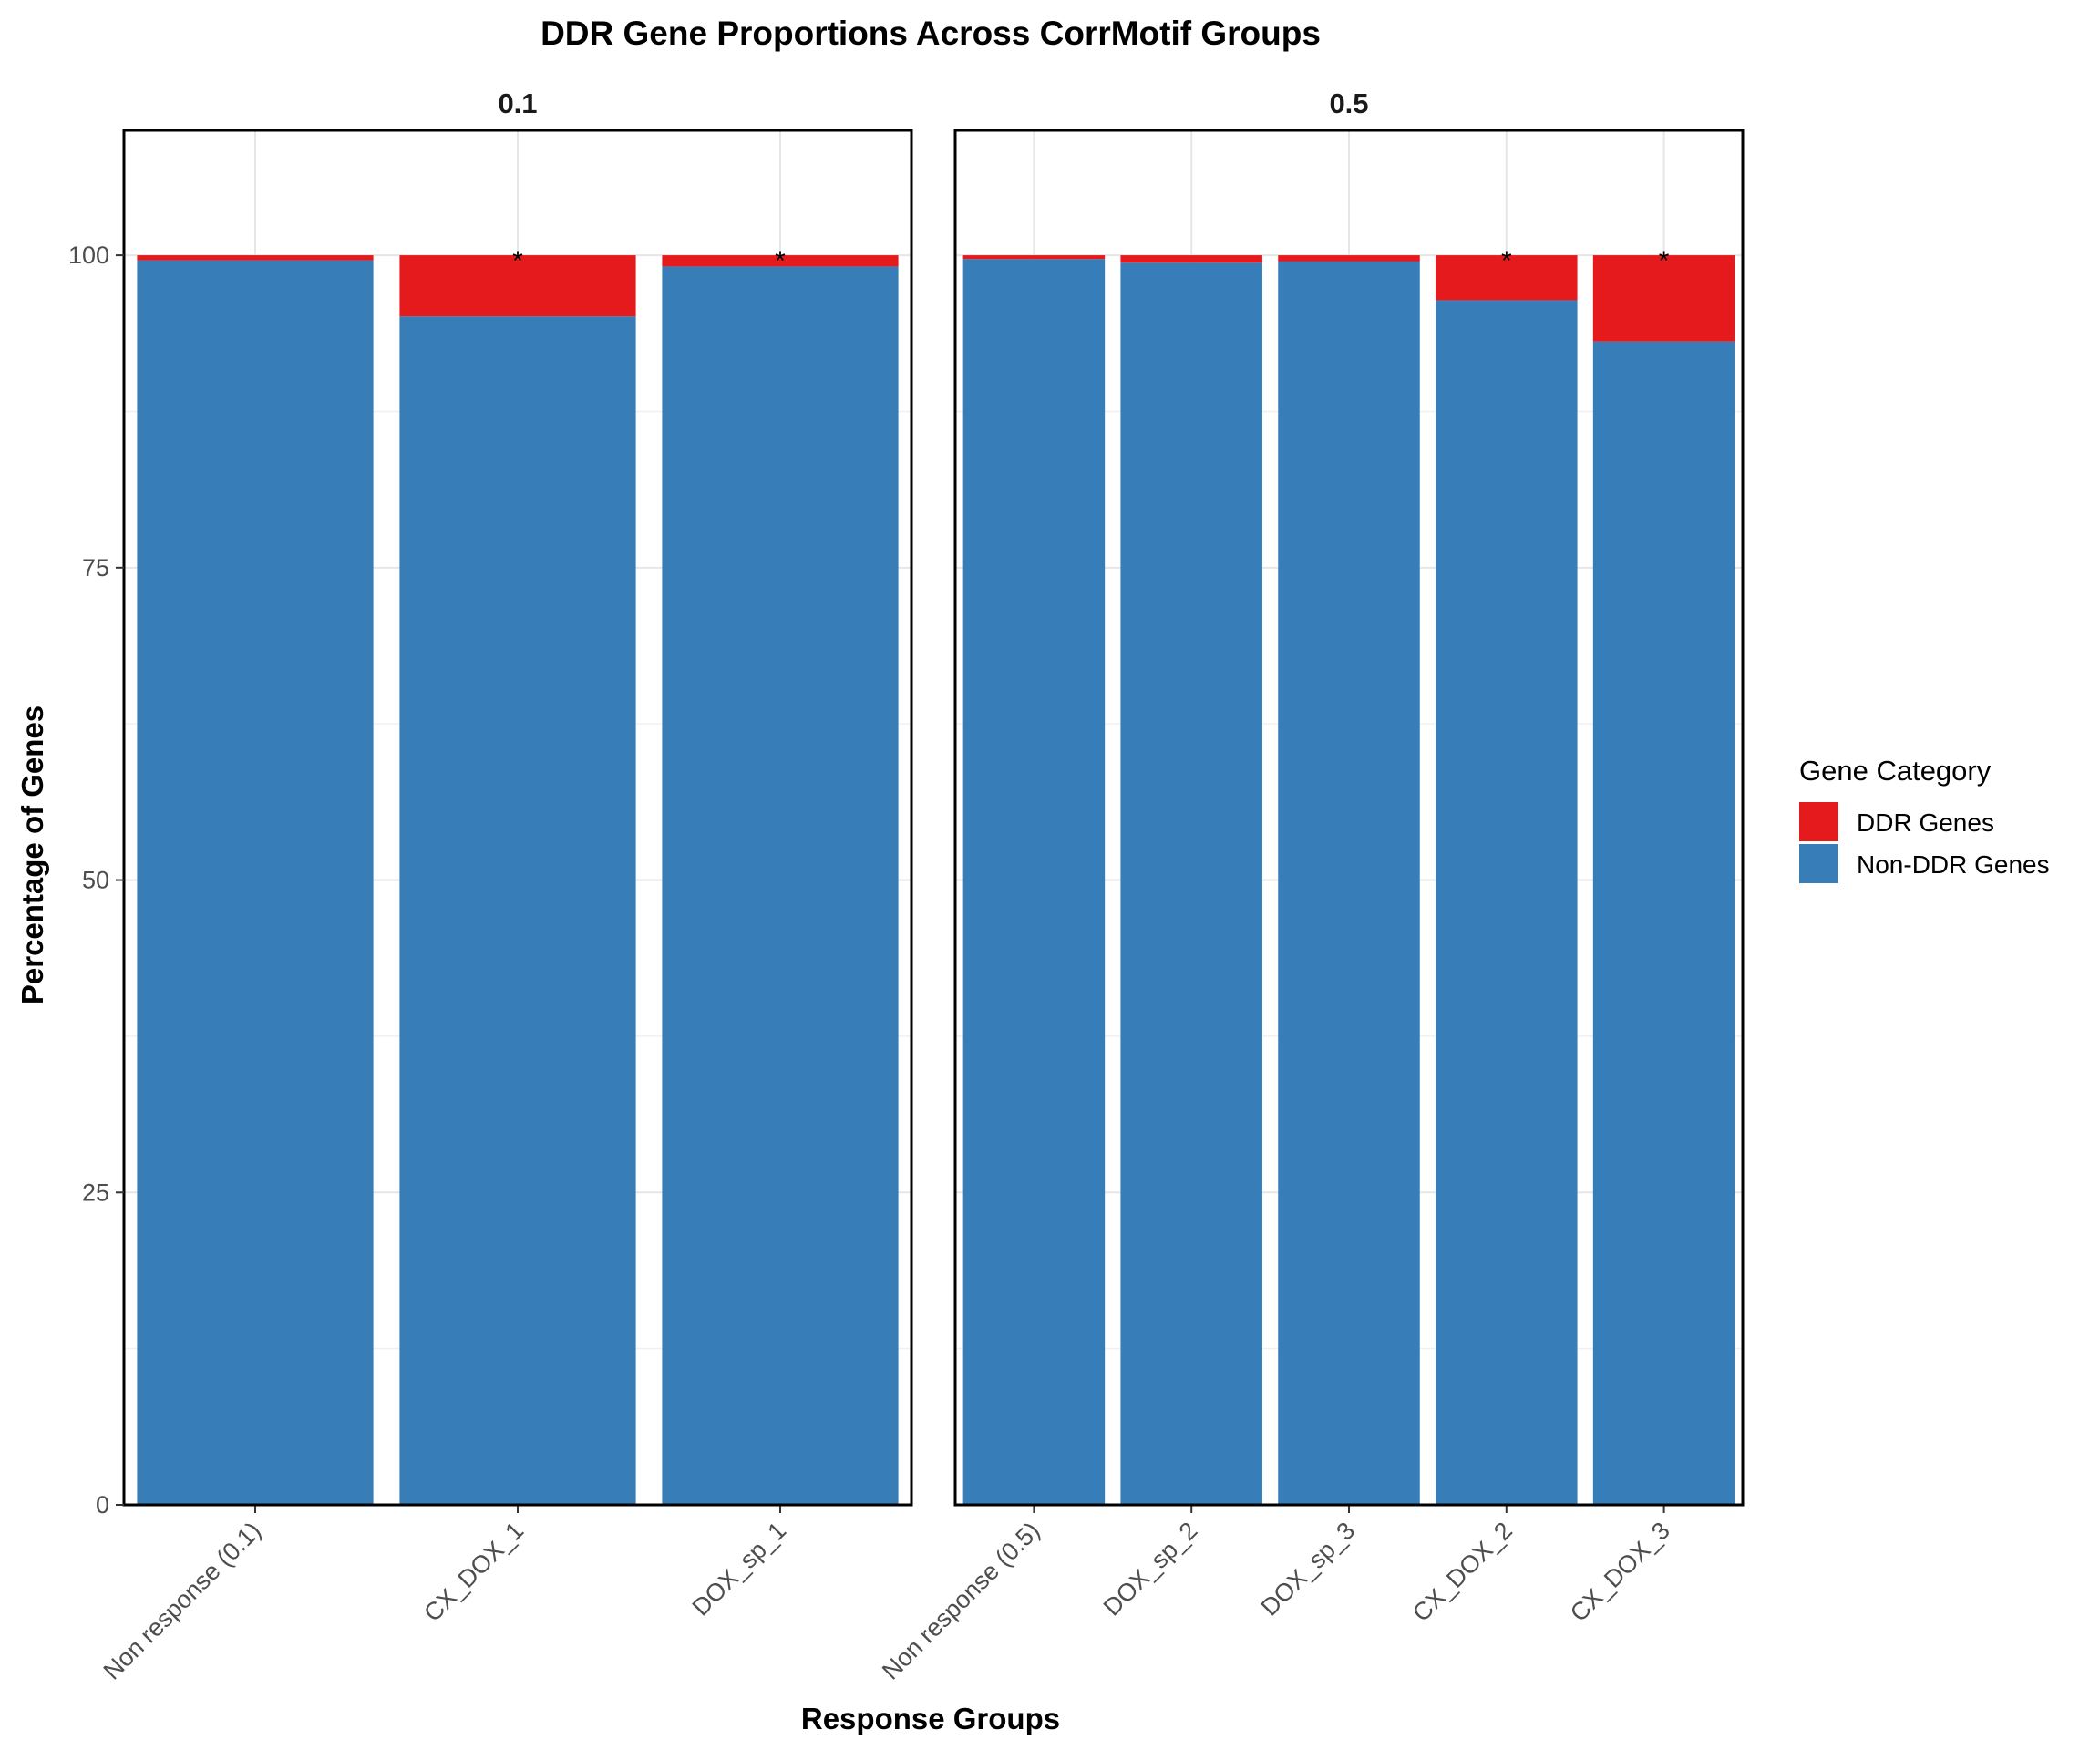  Describe the element at coordinates (96, 568) in the screenshot. I see `y-tick-label: 75` at that location.